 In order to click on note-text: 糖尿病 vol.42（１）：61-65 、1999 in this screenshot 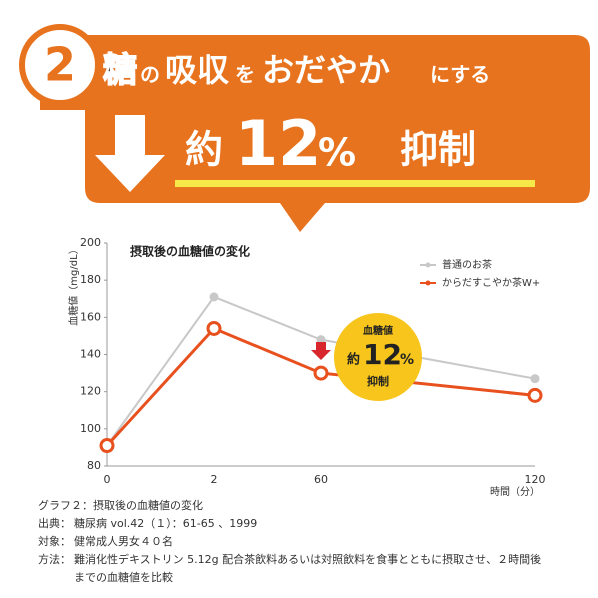, I will do `click(165, 523)`.